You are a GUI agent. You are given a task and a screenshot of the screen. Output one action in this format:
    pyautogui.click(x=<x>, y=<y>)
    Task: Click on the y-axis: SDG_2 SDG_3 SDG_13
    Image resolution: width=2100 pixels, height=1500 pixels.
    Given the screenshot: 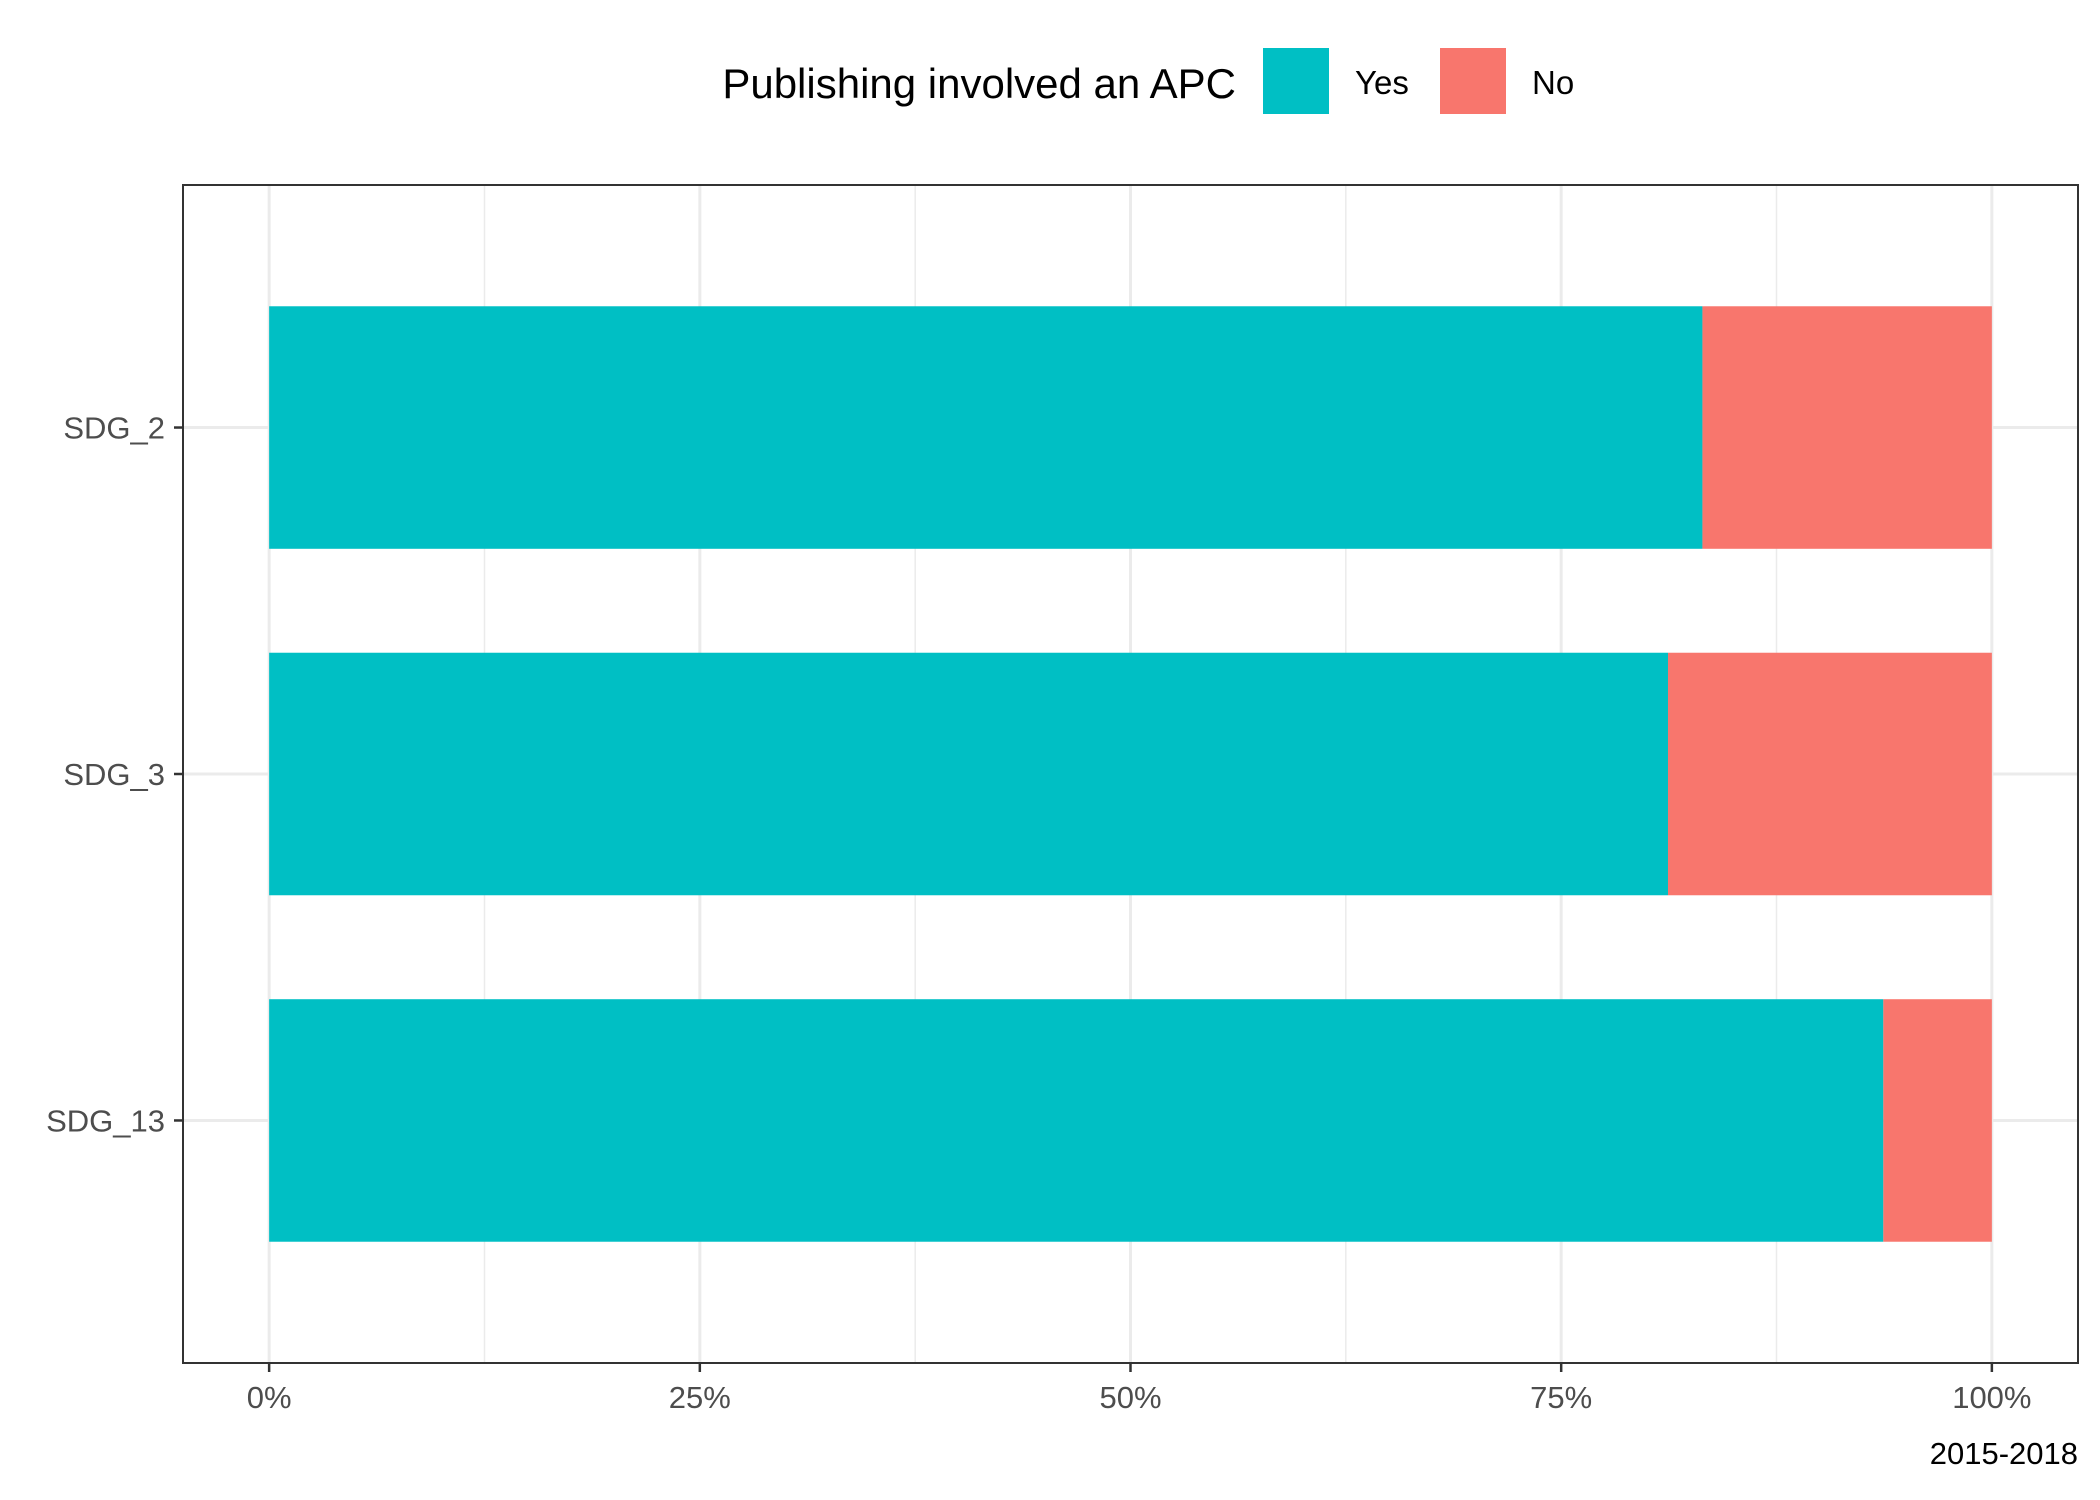 What is the action you would take?
    pyautogui.click(x=114, y=774)
    